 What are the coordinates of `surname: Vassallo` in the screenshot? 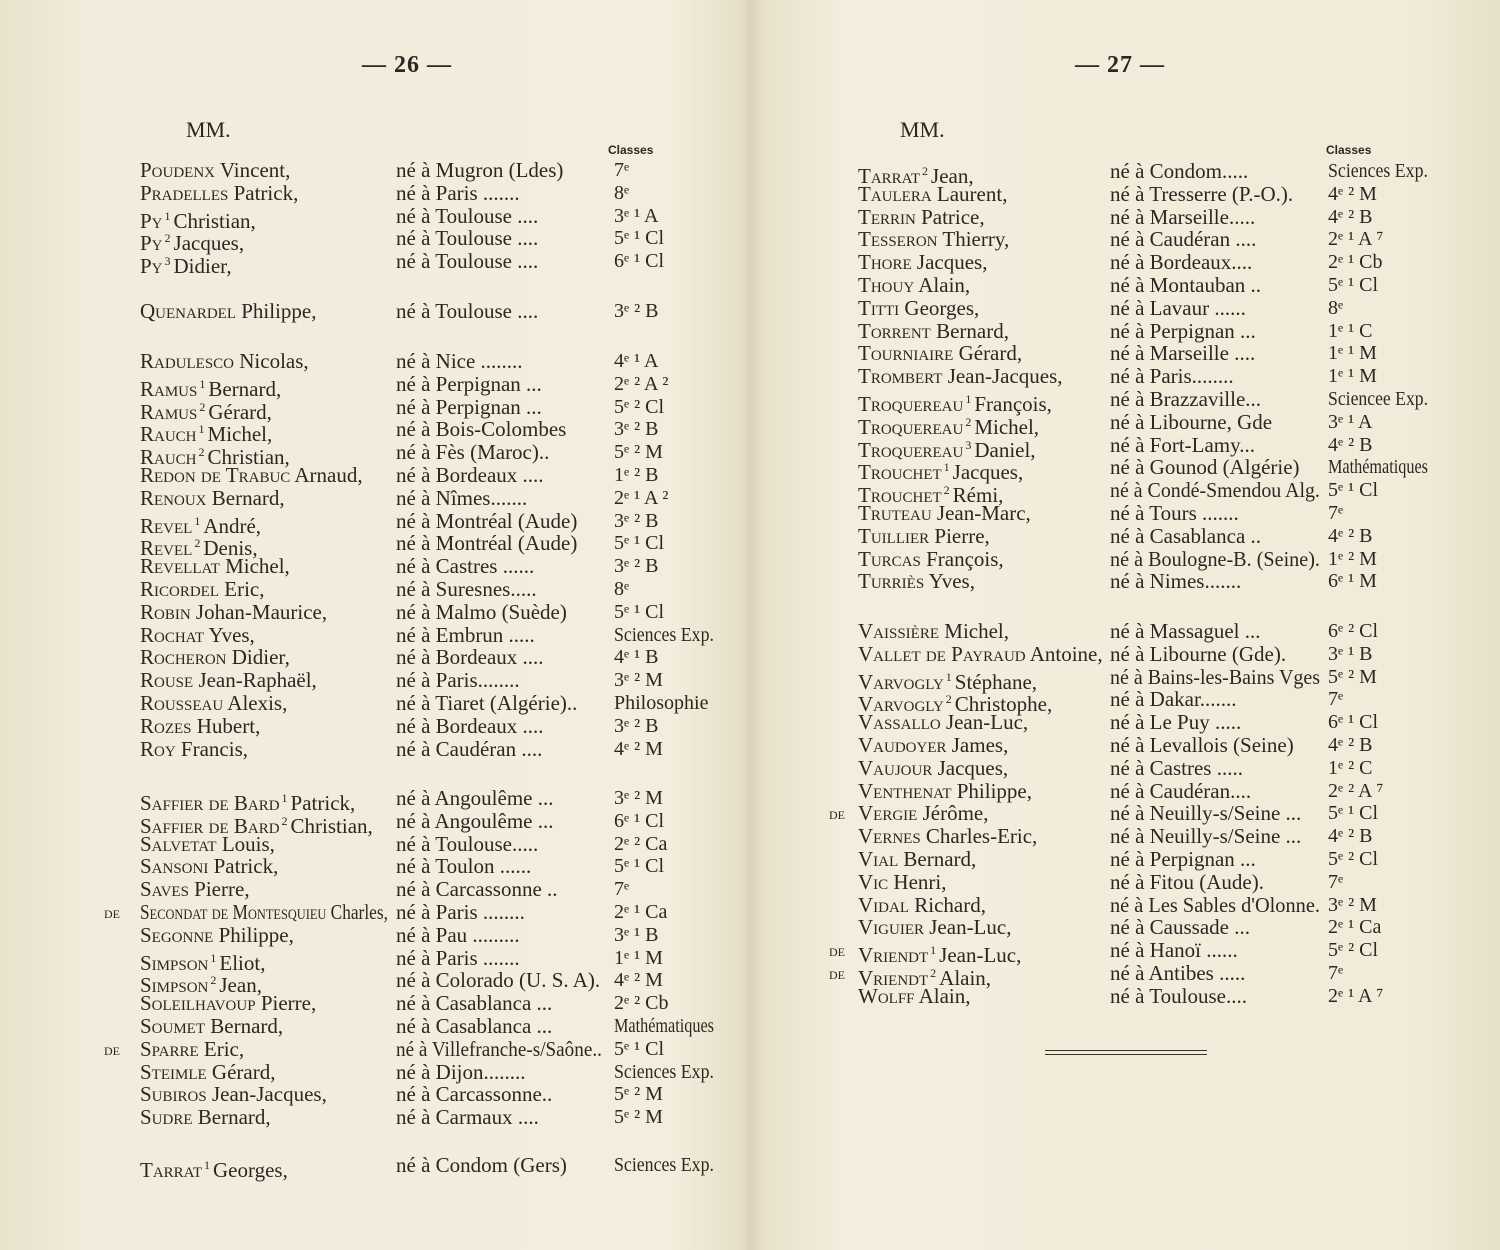 It's located at (899, 722).